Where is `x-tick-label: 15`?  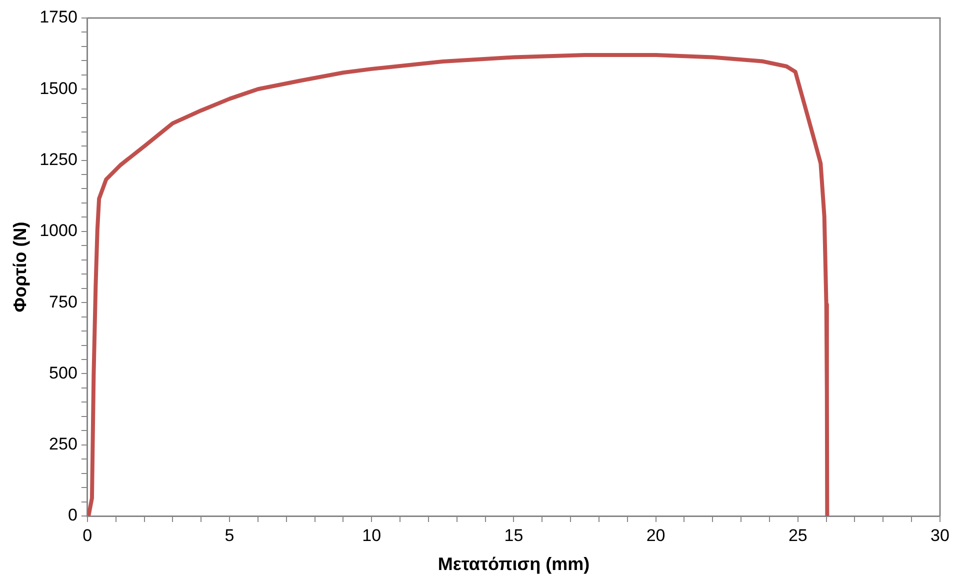
x-tick-label: 15 is located at coordinates (514, 535).